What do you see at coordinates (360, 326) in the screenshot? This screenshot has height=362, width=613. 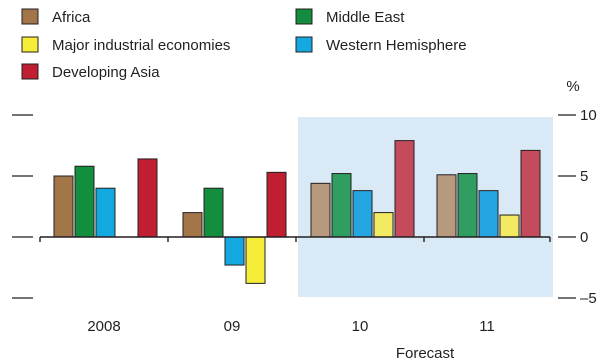 I see `x-category-label: 10` at bounding box center [360, 326].